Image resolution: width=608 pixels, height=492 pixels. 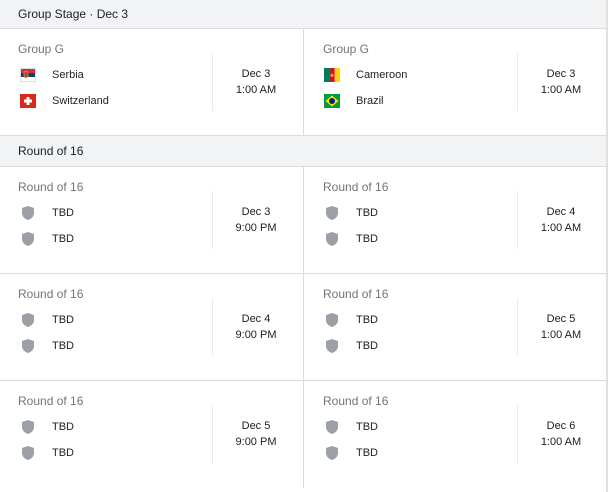 I want to click on team-name: Switzerland, so click(x=80, y=101).